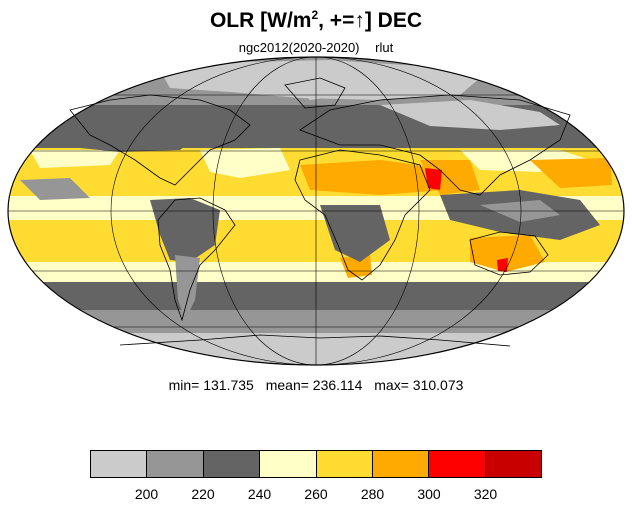  Describe the element at coordinates (316, 494) in the screenshot. I see `colorbar-tick-label: 260` at that location.